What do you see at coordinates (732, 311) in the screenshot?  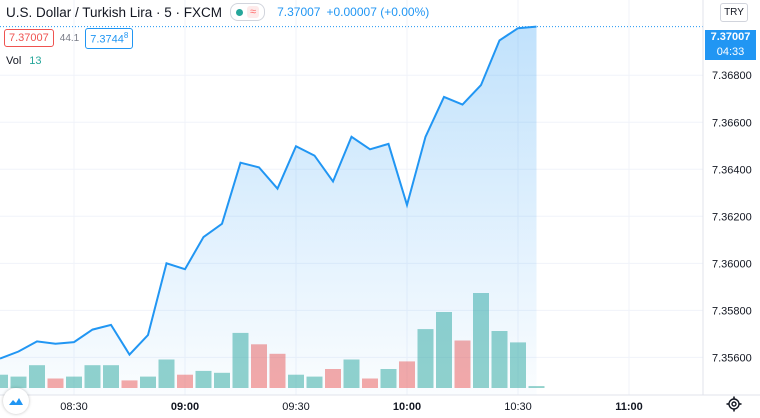 I see `price-tick-label: 7.35800` at bounding box center [732, 311].